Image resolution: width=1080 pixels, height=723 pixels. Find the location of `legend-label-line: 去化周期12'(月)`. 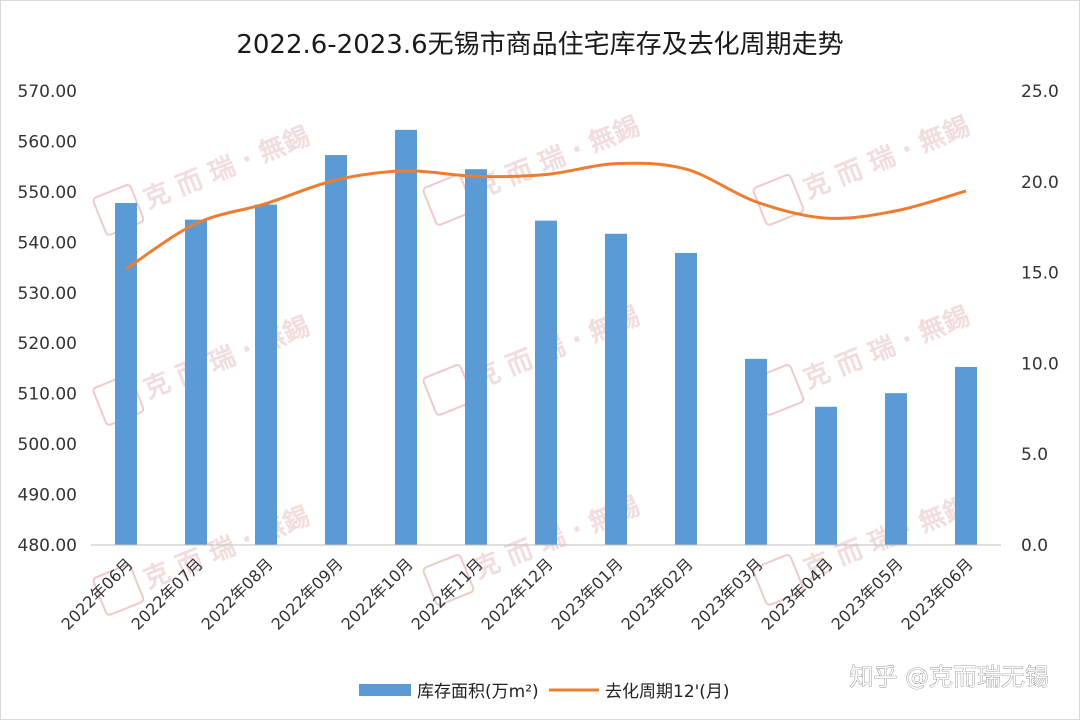

legend-label-line: 去化周期12'(月) is located at coordinates (667, 692).